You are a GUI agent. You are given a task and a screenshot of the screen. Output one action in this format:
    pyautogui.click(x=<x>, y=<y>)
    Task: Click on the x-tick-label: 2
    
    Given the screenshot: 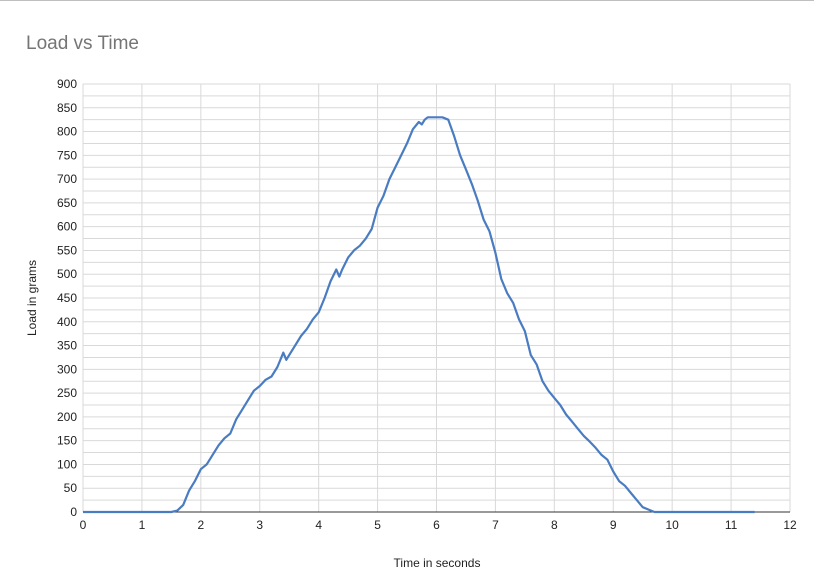 What is the action you would take?
    pyautogui.click(x=200, y=525)
    